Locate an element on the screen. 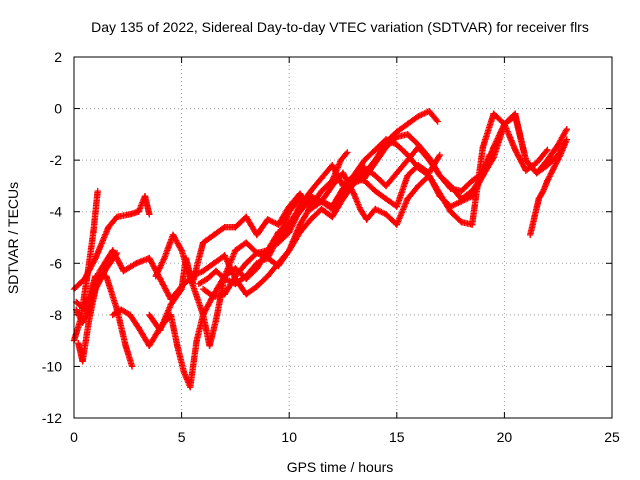  y-tick-label: 0 is located at coordinates (58, 109).